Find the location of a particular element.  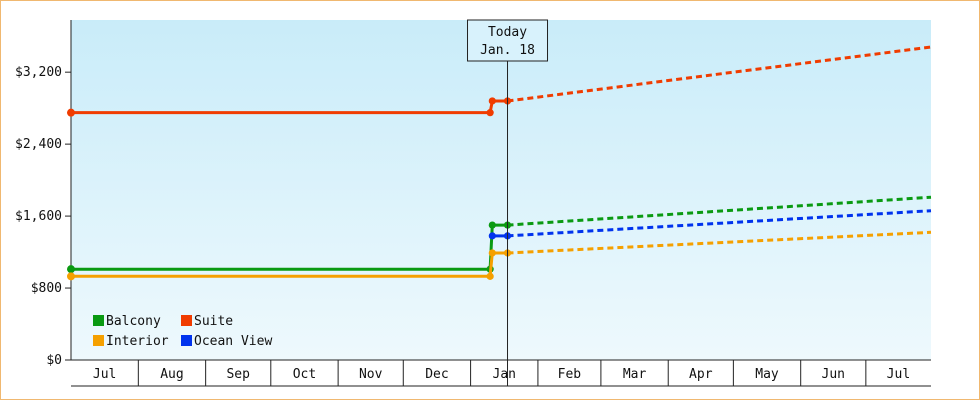

y-tick-label: $0 is located at coordinates (54, 360).